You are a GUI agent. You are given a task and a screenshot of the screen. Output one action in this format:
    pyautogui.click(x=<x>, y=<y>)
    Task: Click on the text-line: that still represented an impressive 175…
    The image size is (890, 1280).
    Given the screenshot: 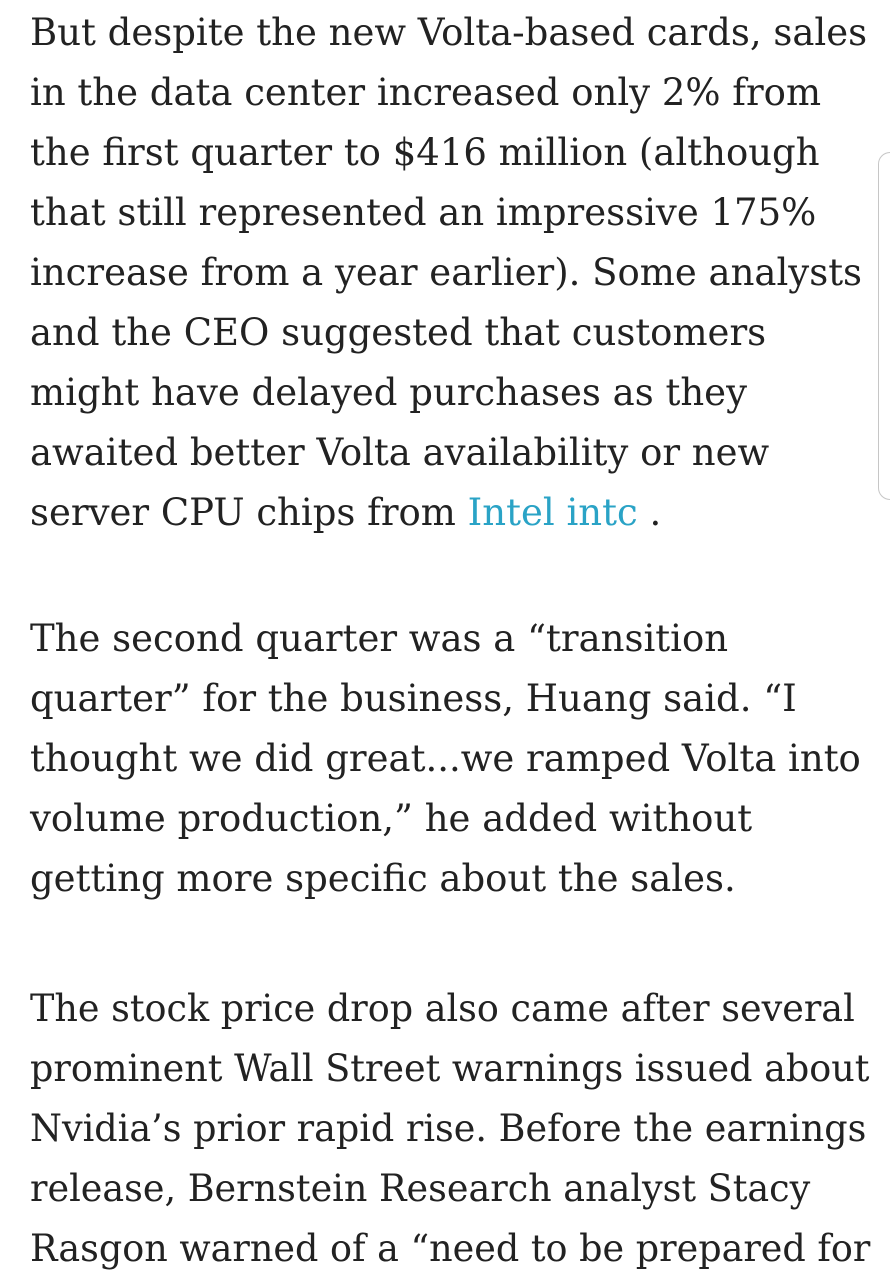 What is the action you would take?
    pyautogui.click(x=423, y=212)
    